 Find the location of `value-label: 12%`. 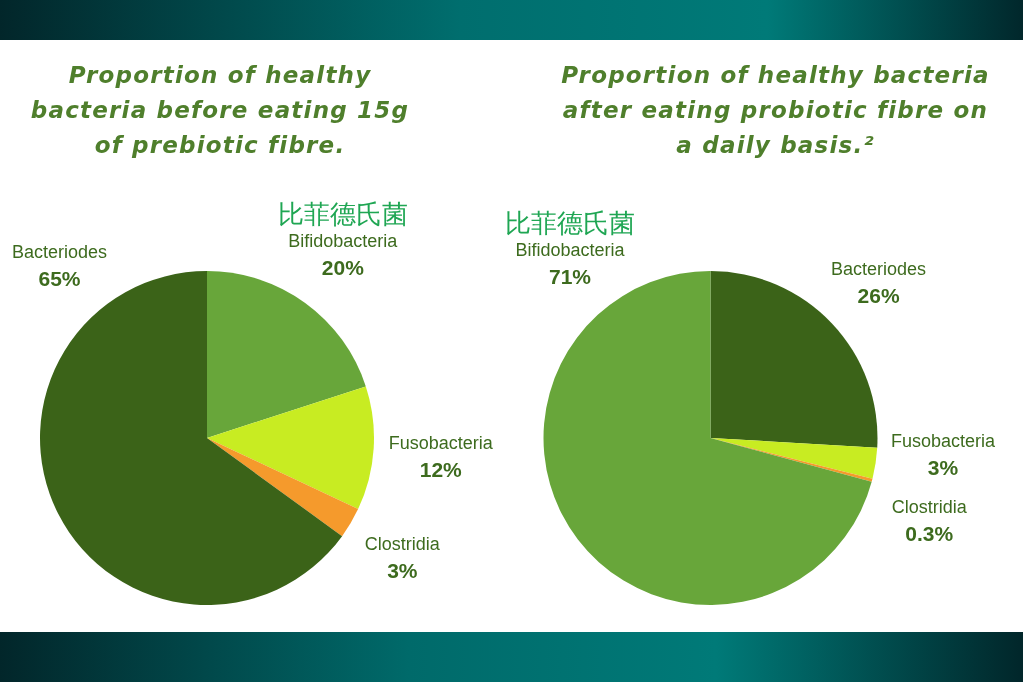

value-label: 12% is located at coordinates (440, 469).